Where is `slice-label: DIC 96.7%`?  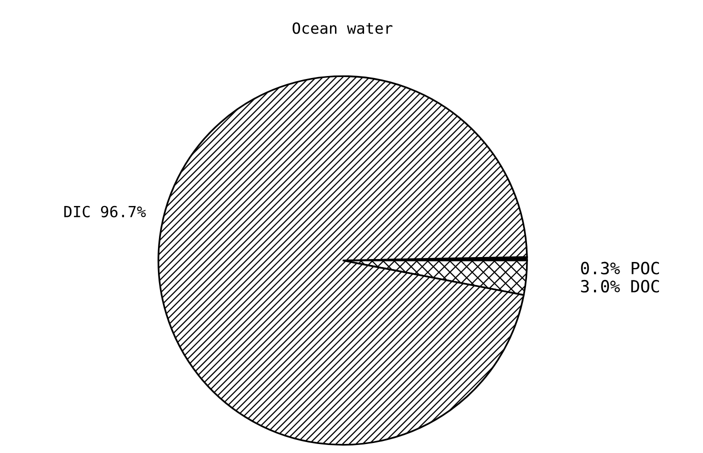 slice-label: DIC 96.7% is located at coordinates (105, 212).